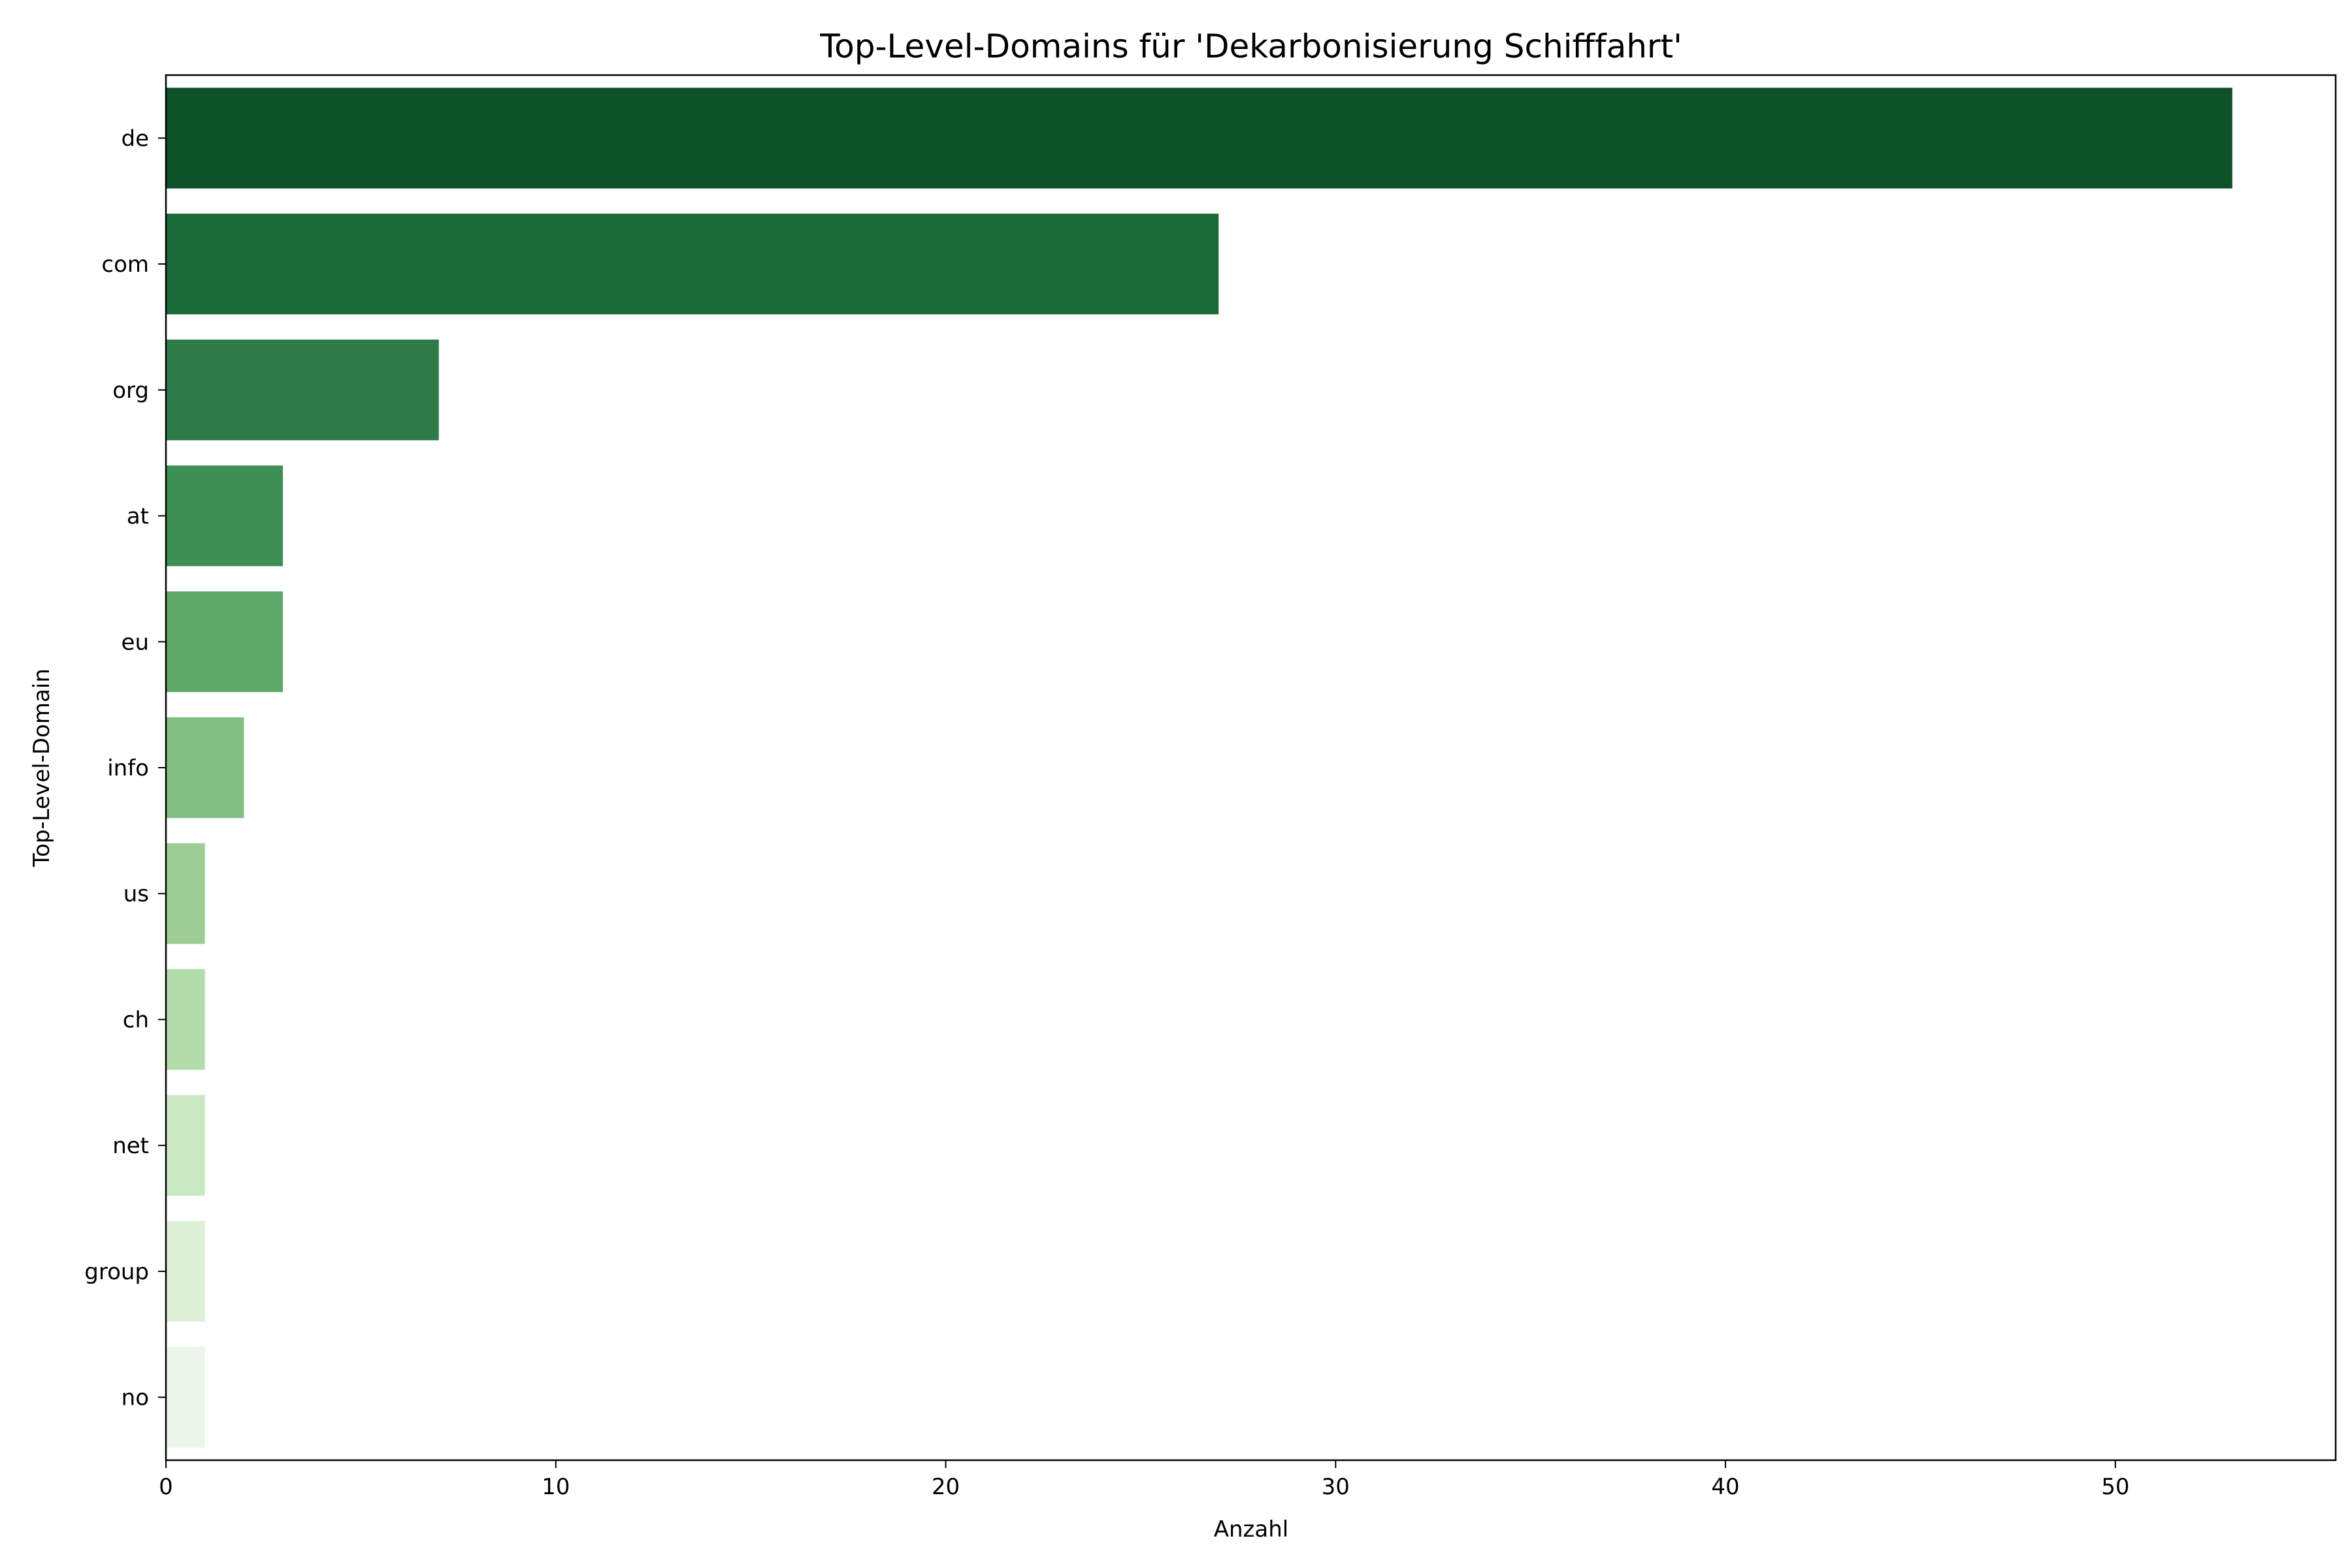  What do you see at coordinates (138, 517) in the screenshot?
I see `y-tick-label-at: at` at bounding box center [138, 517].